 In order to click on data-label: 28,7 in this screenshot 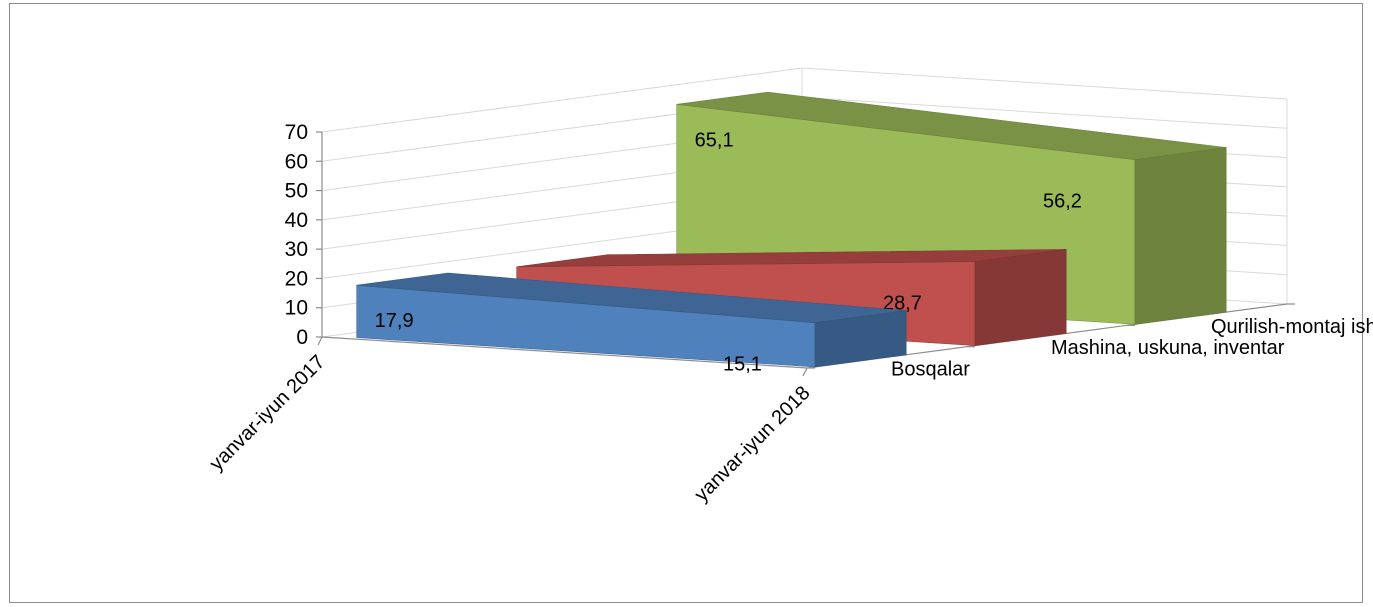, I will do `click(902, 304)`.